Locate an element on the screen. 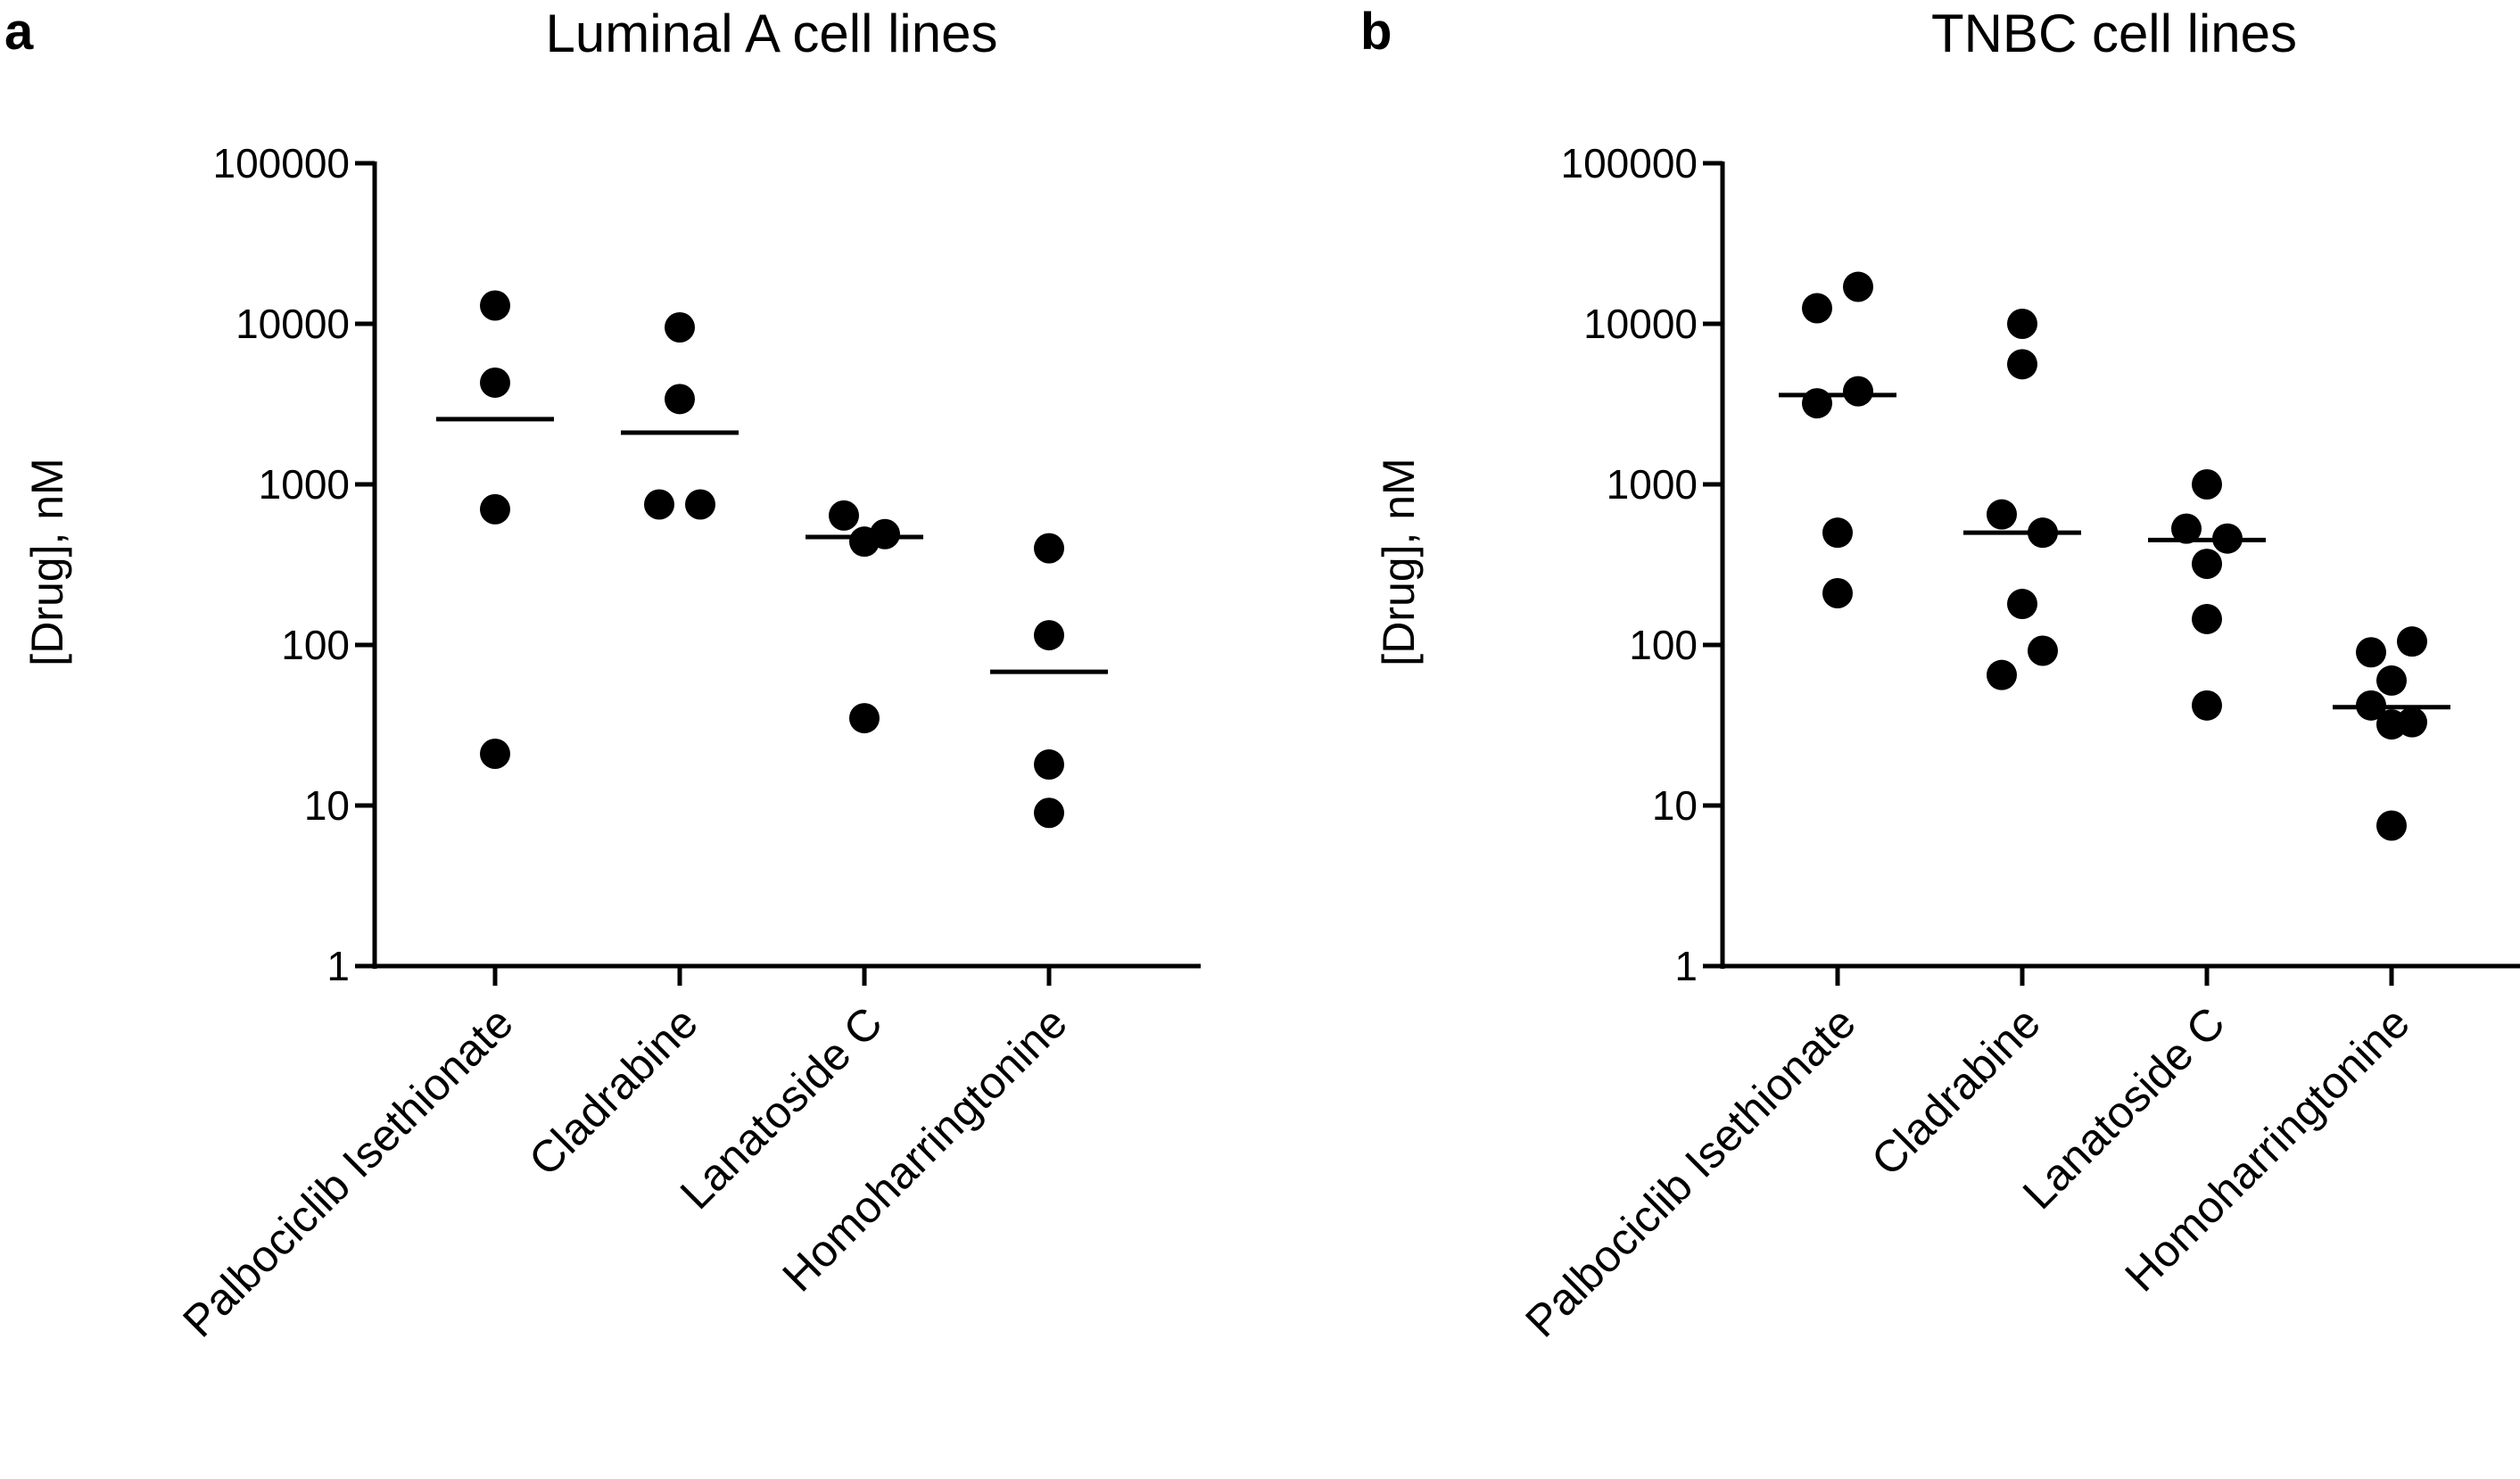 This screenshot has height=1479, width=2520. chart-title: Luminal A cell lines is located at coordinates (772, 34).